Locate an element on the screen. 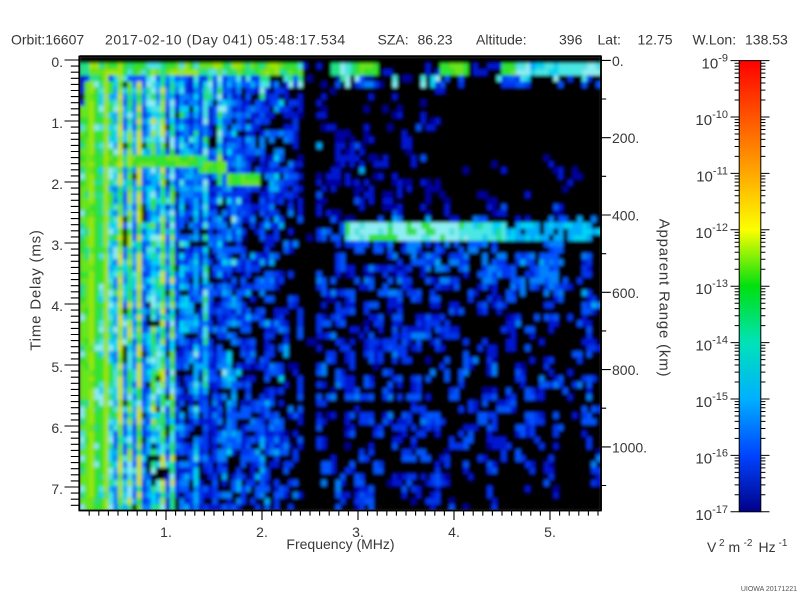 The height and width of the screenshot is (600, 800). svg-text: 138.53 is located at coordinates (766, 40).